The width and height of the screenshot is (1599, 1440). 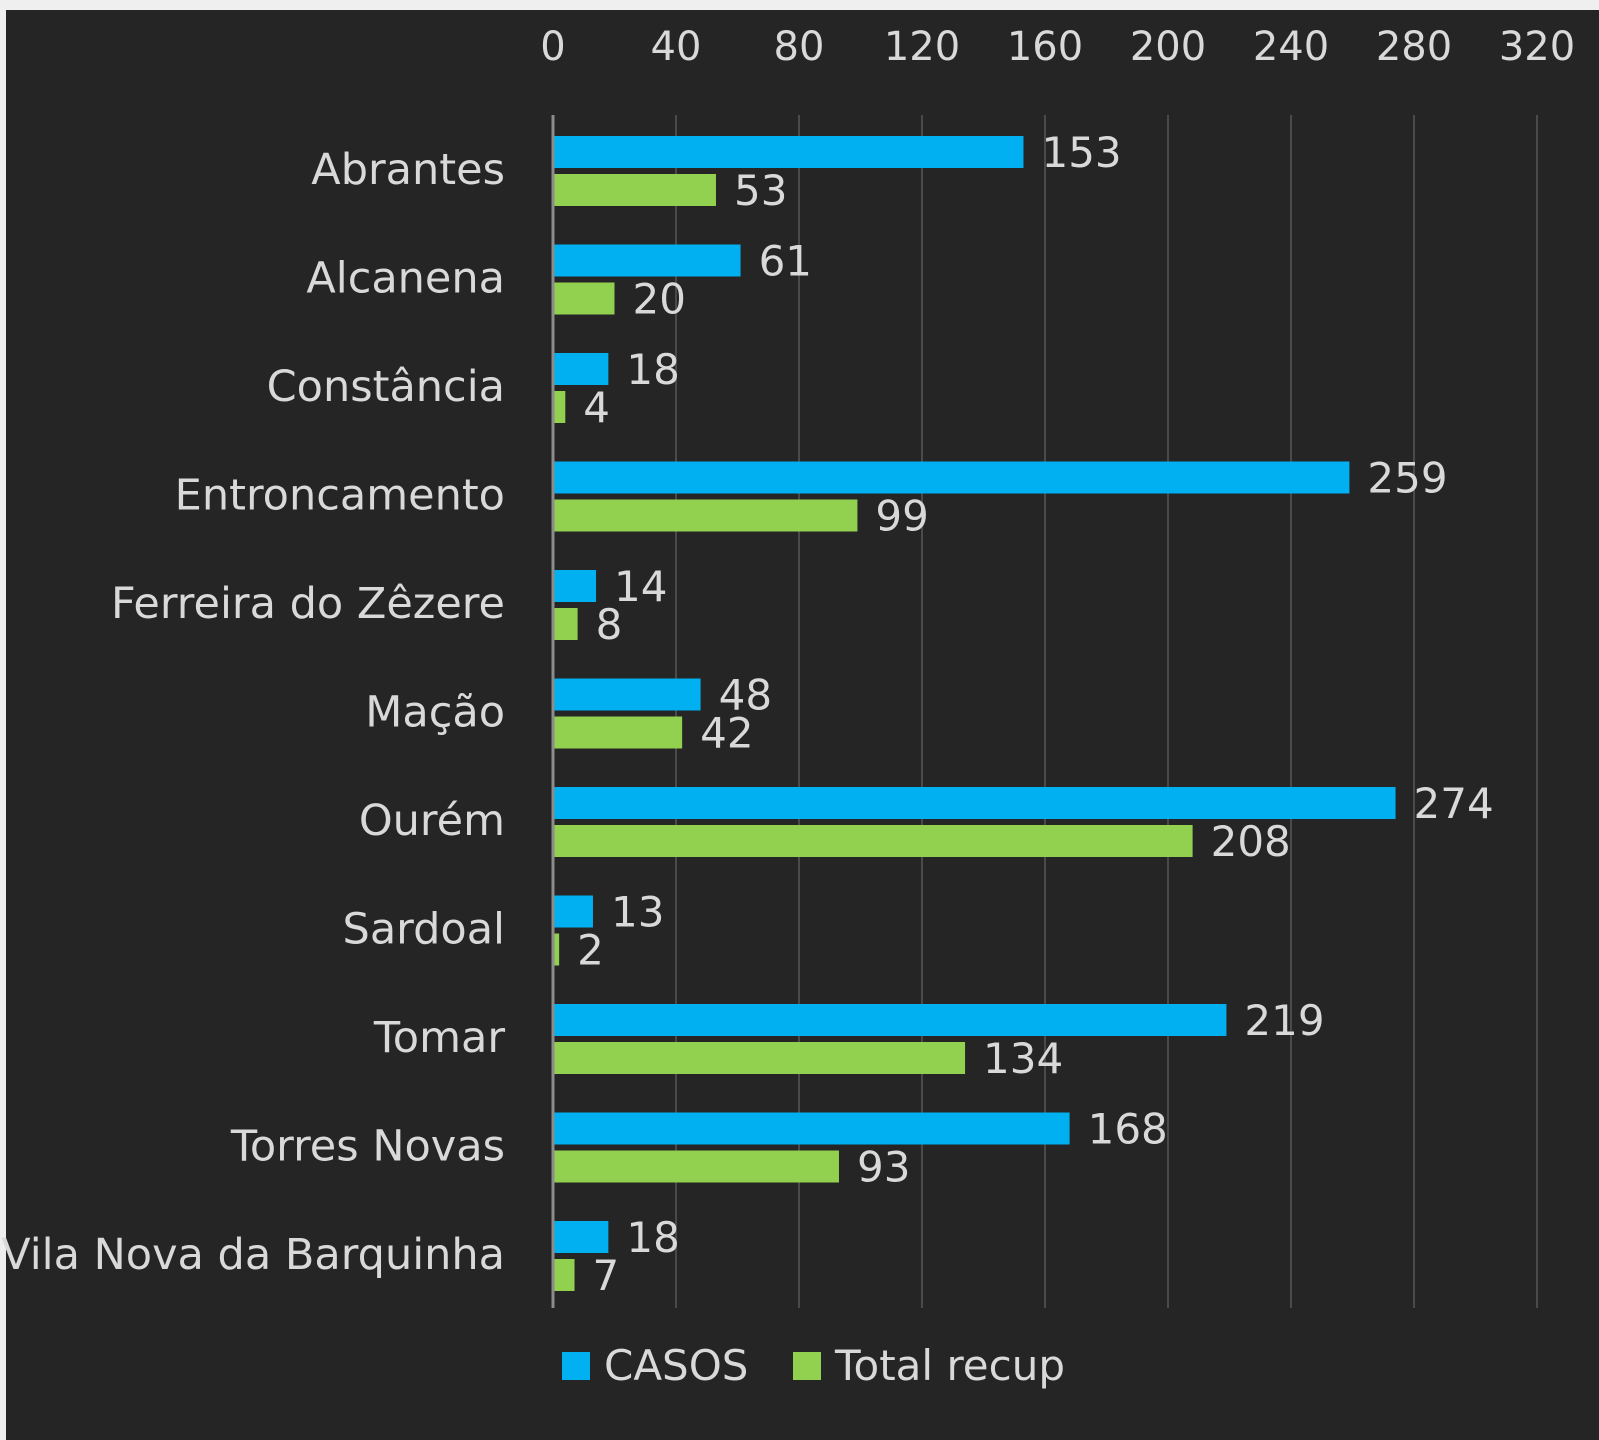 What do you see at coordinates (1251, 841) in the screenshot?
I see `data-label: 208` at bounding box center [1251, 841].